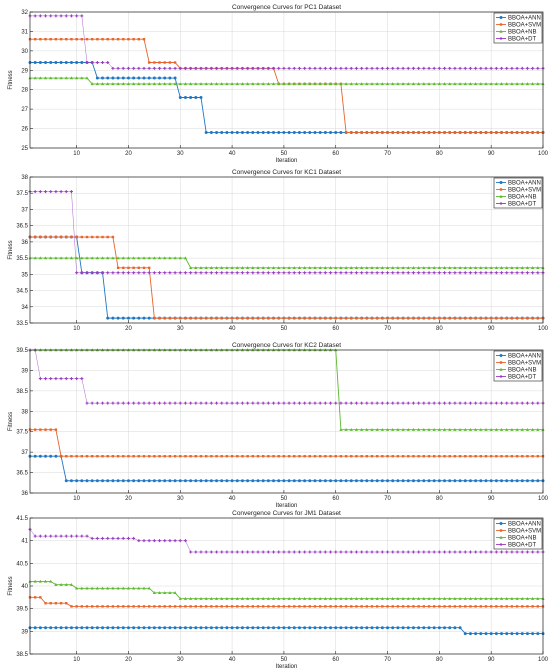 The width and height of the screenshot is (550, 668). Describe the element at coordinates (180, 329) in the screenshot. I see `x-tick-label: 30` at that location.